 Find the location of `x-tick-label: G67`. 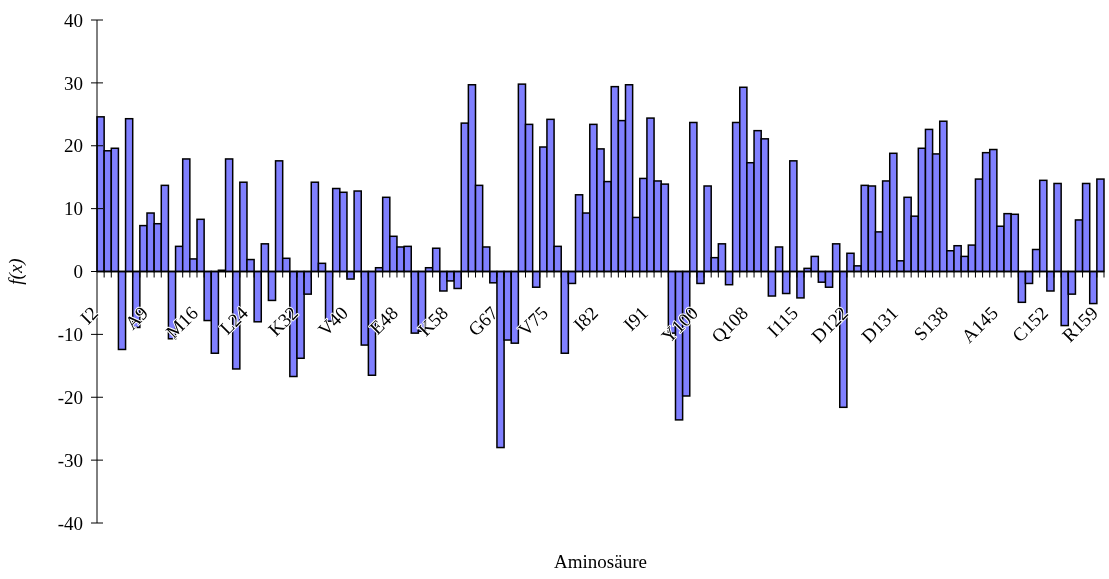

x-tick-label: G67 is located at coordinates (483, 321).